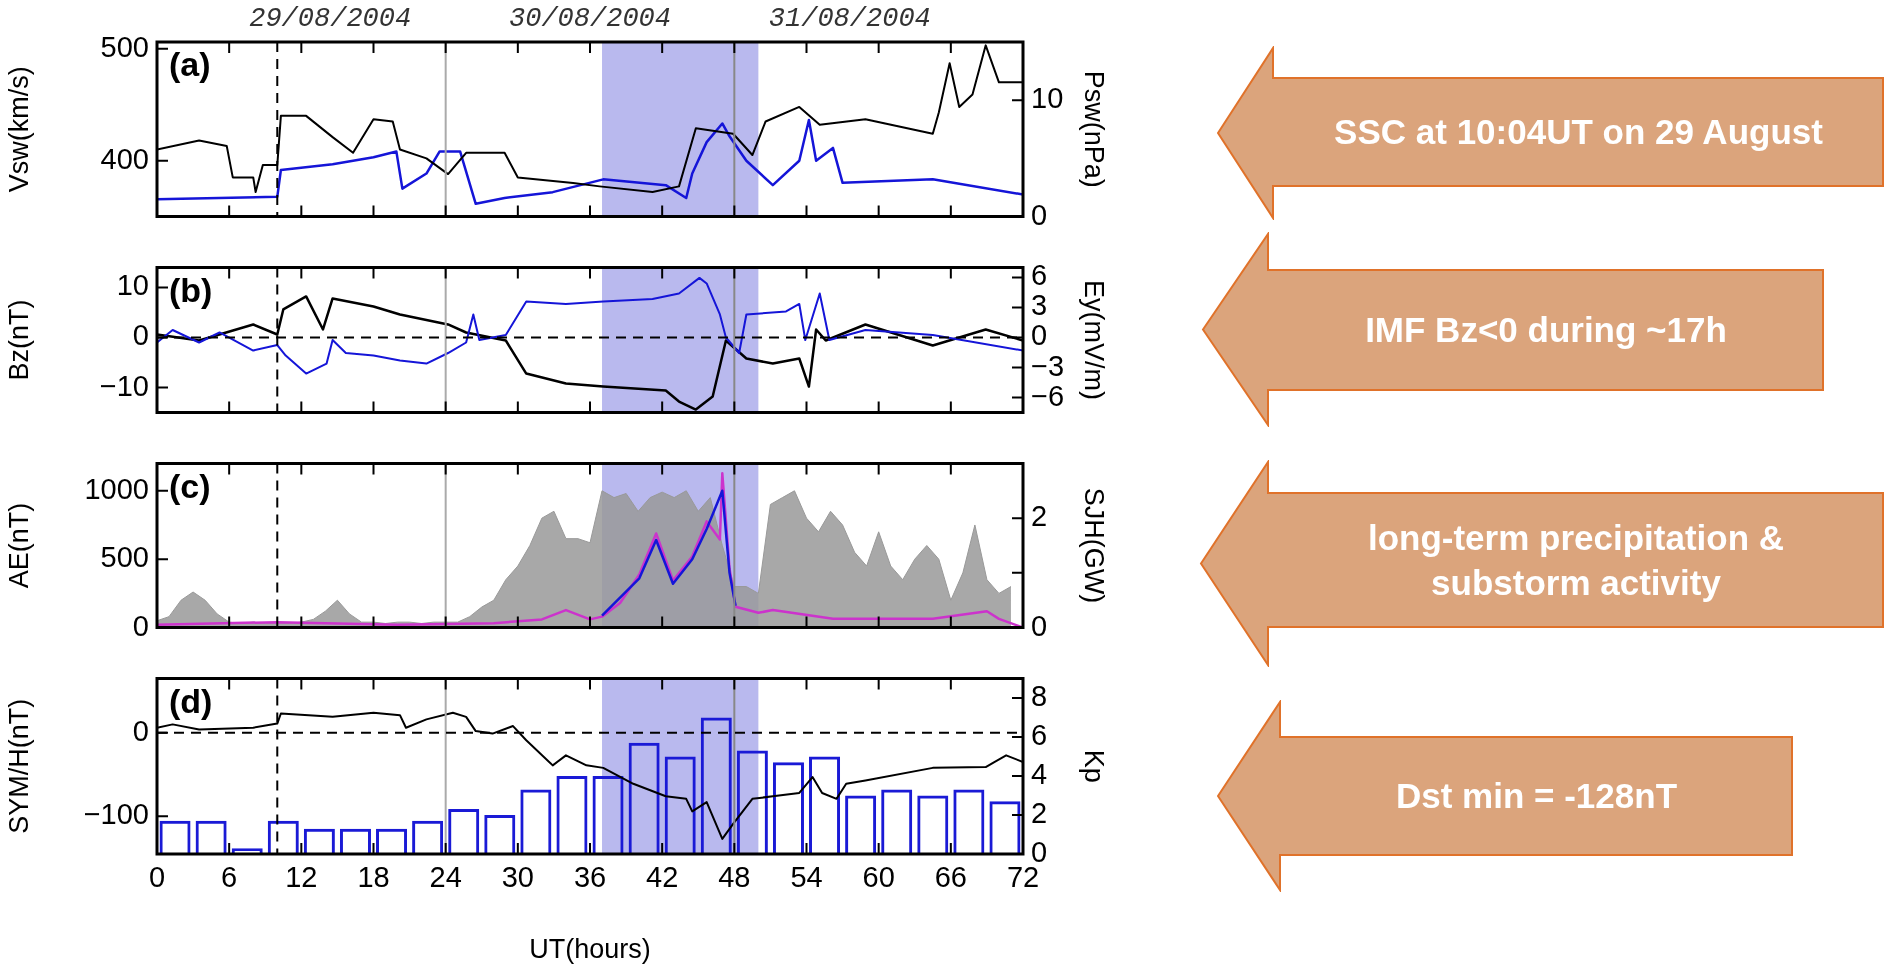 The image size is (1884, 971). Describe the element at coordinates (124, 158) in the screenshot. I see `y-tick-label: 400` at that location.